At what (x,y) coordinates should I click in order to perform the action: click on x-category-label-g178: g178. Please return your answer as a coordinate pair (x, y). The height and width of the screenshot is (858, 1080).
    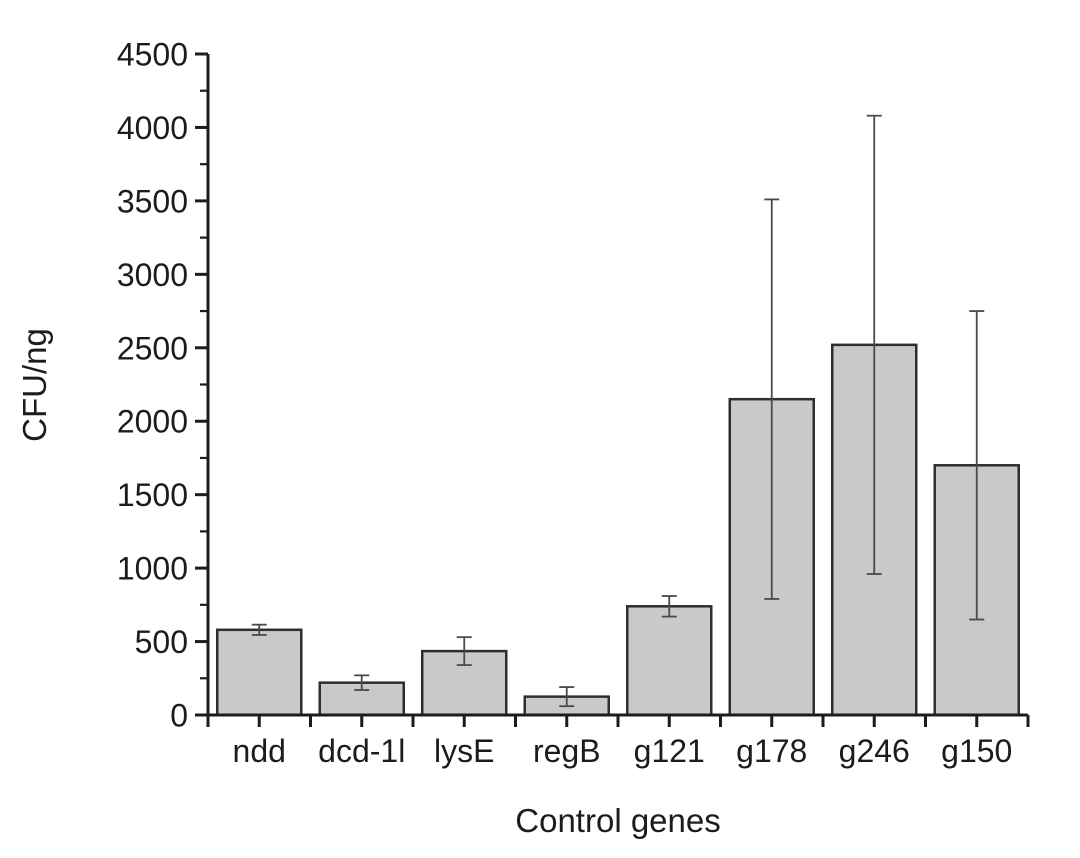
    Looking at the image, I should click on (771, 751).